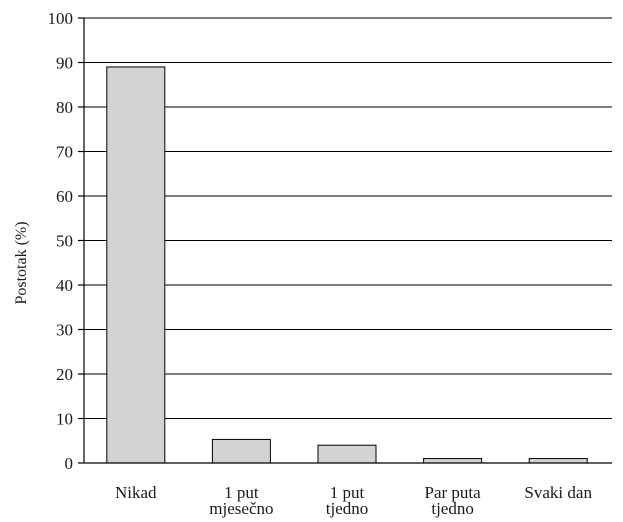 The height and width of the screenshot is (522, 623). I want to click on y-tick-label: 70, so click(64, 152).